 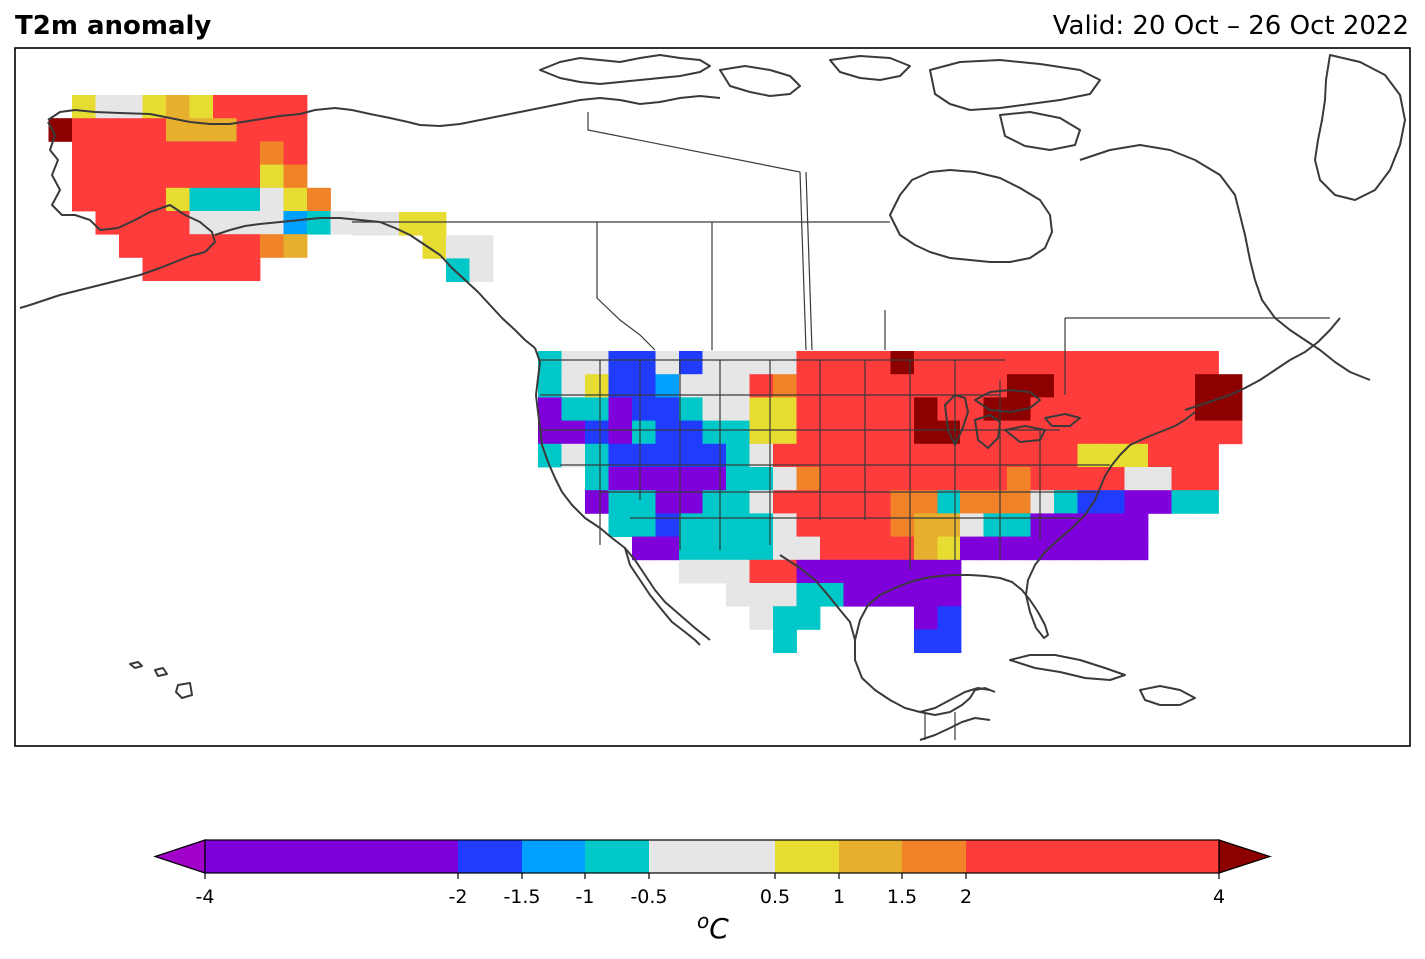 I want to click on colorbar-ticks: -4 -2 -1.5 -1 -0.5 0.5 1 1.5 2 4, so click(x=710, y=890).